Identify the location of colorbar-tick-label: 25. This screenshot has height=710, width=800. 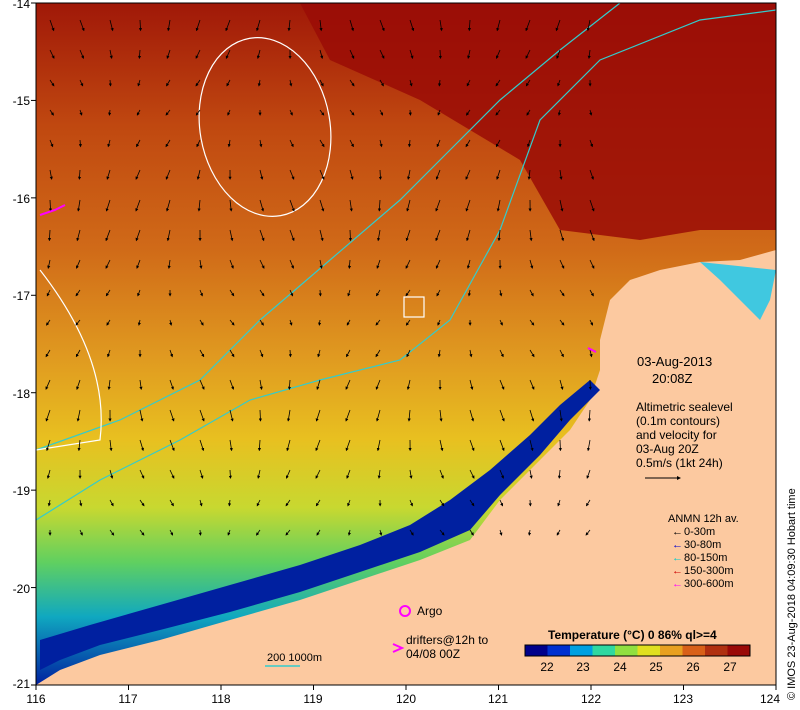
(656, 667).